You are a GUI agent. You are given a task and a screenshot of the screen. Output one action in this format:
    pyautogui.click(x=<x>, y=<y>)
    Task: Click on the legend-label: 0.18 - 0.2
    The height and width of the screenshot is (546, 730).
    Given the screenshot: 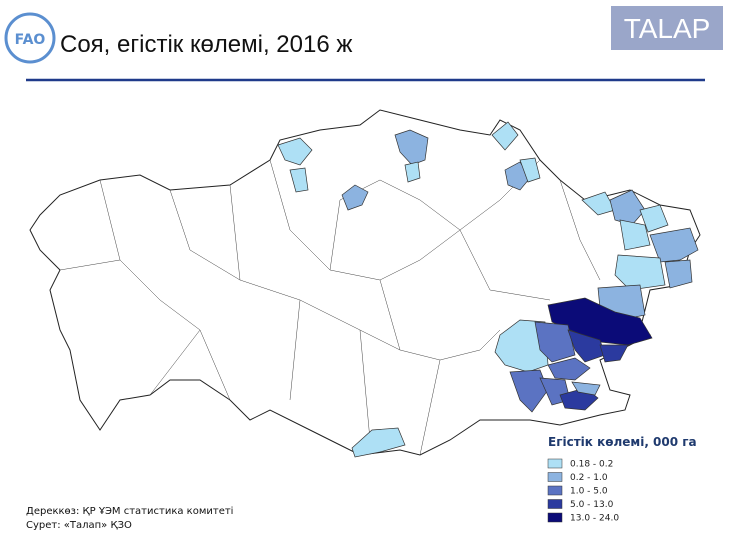 What is the action you would take?
    pyautogui.click(x=591, y=465)
    